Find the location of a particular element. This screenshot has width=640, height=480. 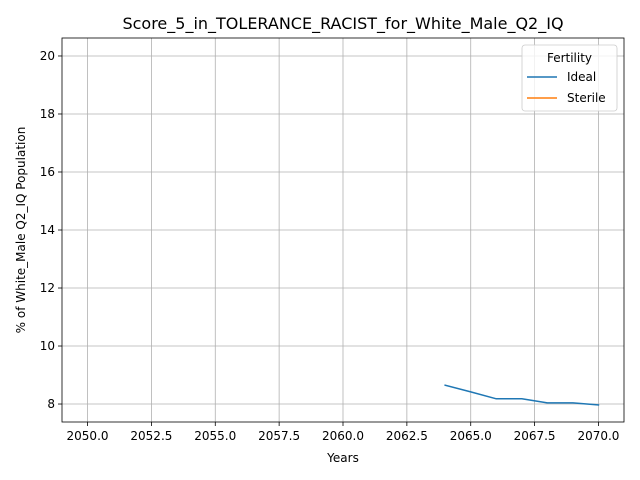

legend-label-sterile: Sterile is located at coordinates (586, 98).